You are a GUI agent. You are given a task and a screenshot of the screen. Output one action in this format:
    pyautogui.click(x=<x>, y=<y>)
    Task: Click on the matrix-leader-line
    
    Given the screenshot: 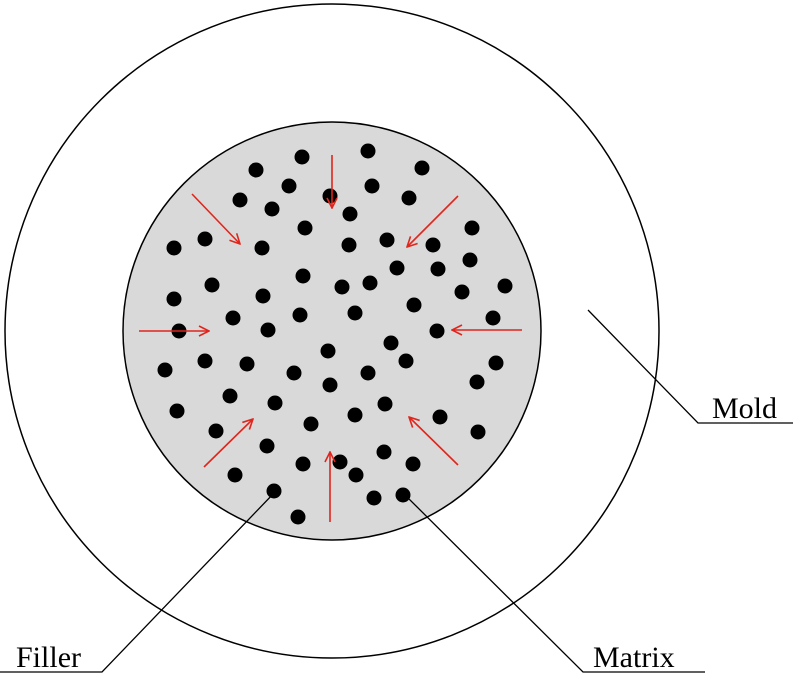 What is the action you would take?
    pyautogui.click(x=553, y=582)
    